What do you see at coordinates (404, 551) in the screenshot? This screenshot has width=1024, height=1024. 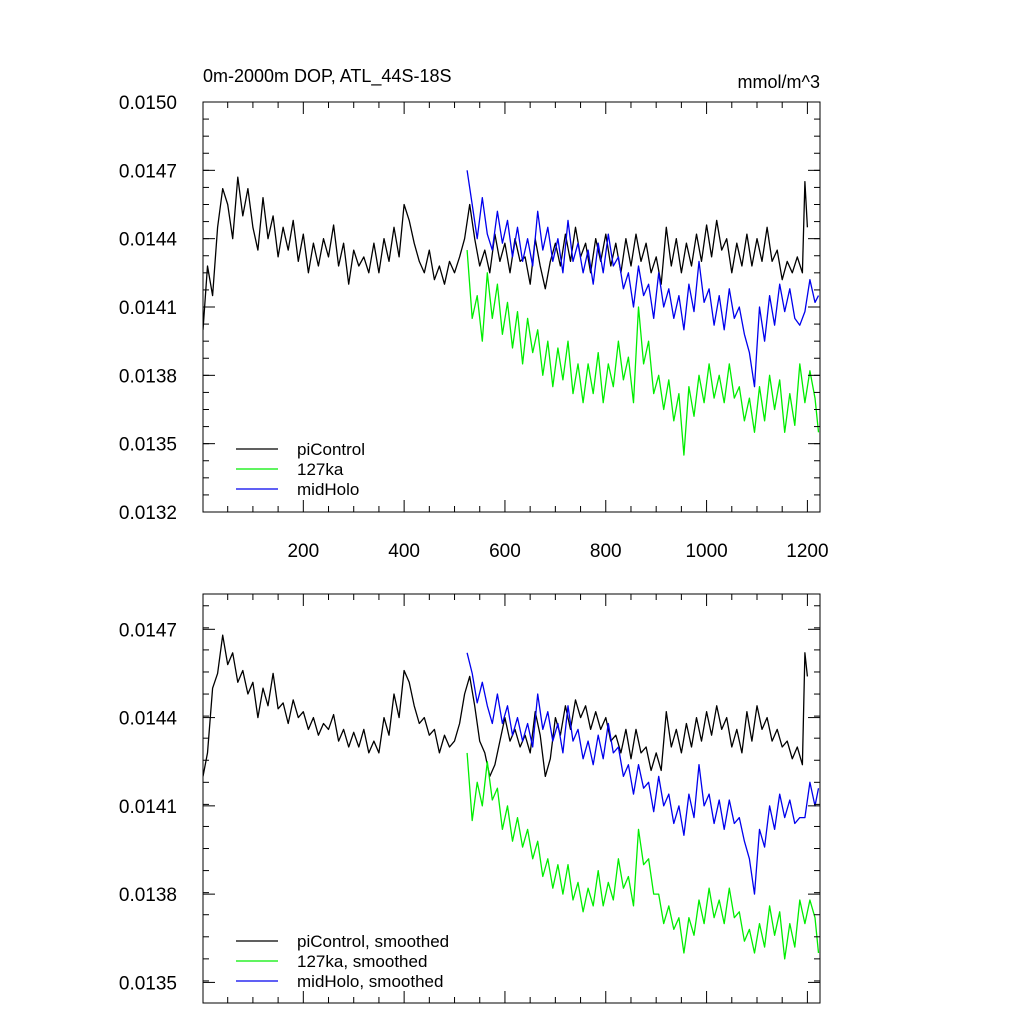 I see `x-tick-label: 400` at bounding box center [404, 551].